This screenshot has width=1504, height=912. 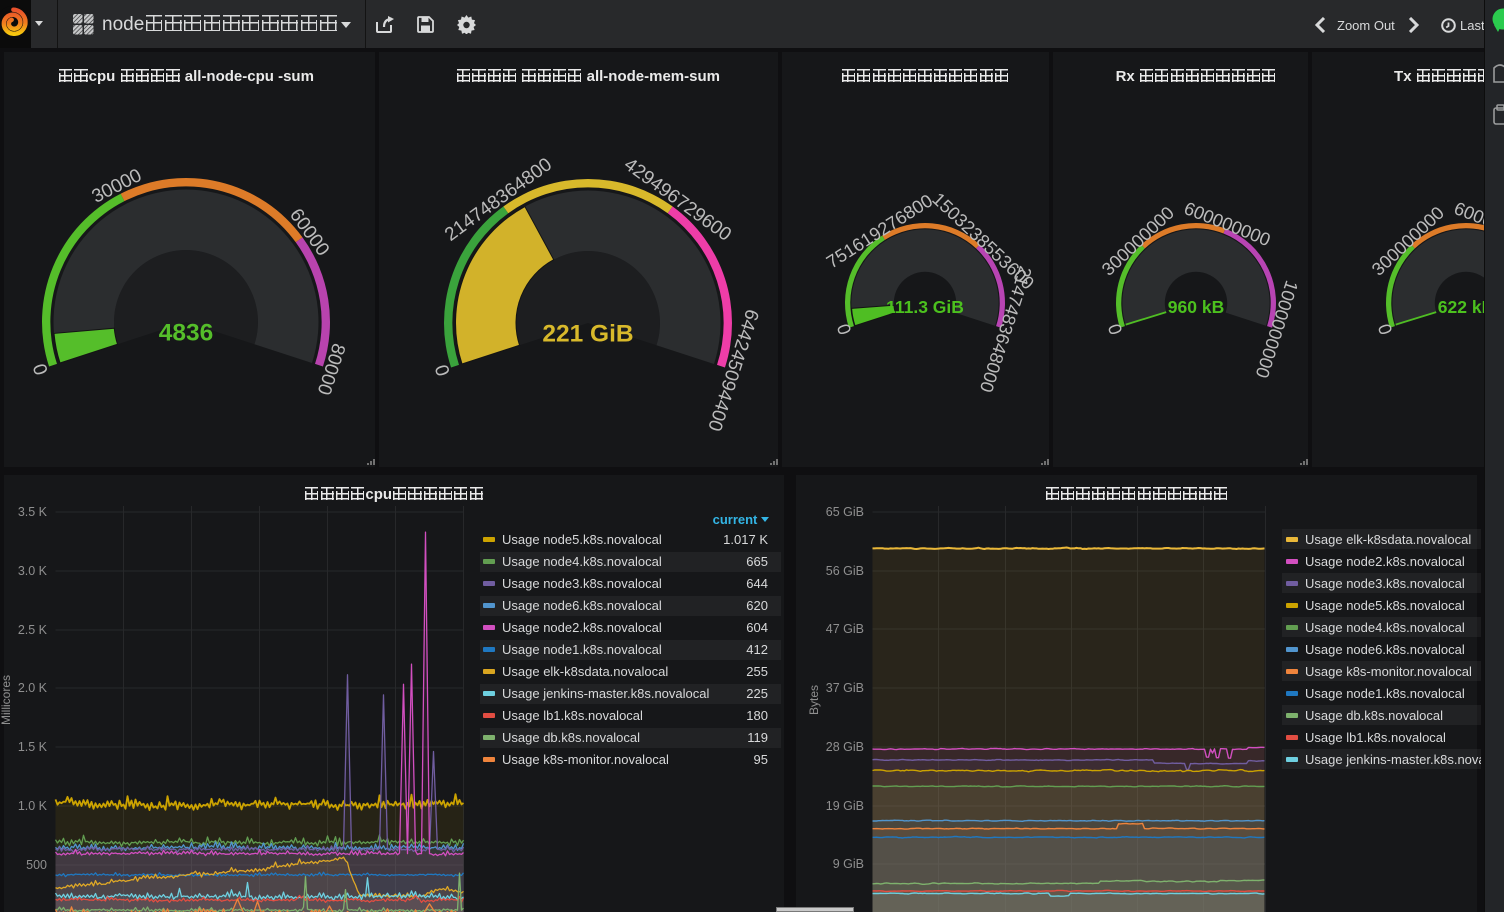 What do you see at coordinates (814, 700) in the screenshot?
I see `svg-text: Bytes` at bounding box center [814, 700].